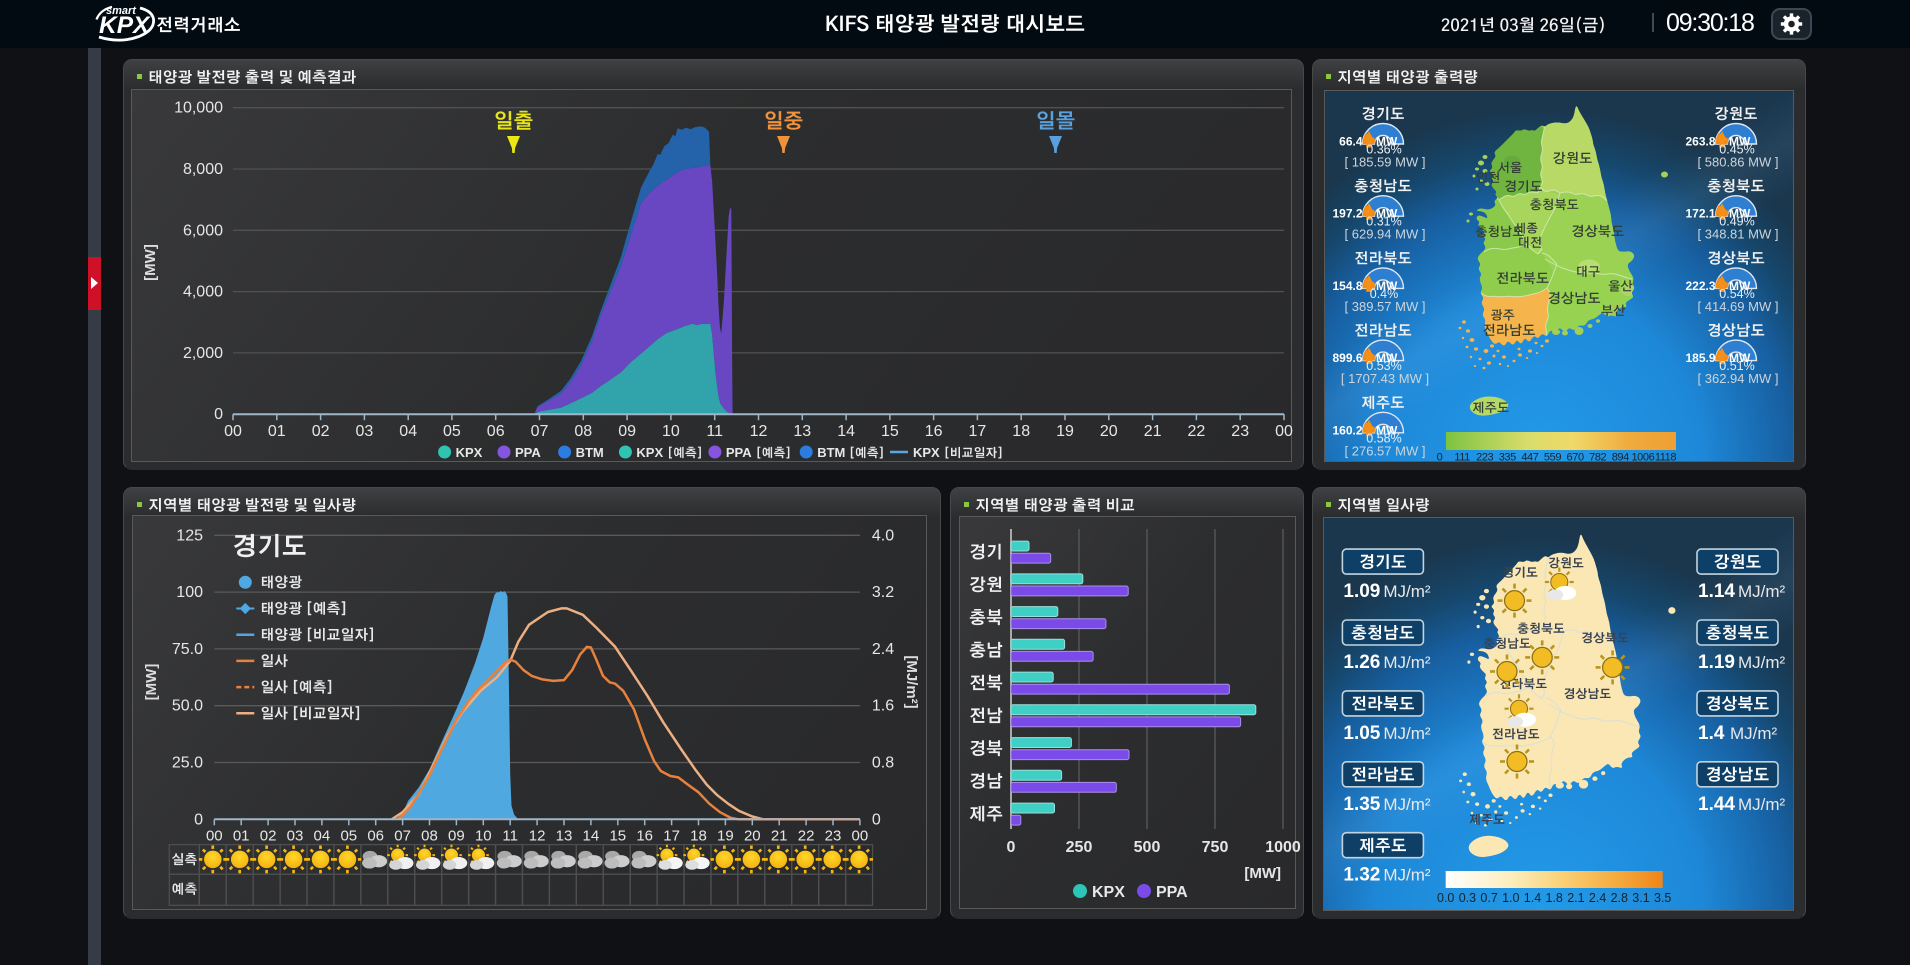 This screenshot has height=965, width=1910. Describe the element at coordinates (198, 107) in the screenshot. I see `svg-text: 10,000` at that location.